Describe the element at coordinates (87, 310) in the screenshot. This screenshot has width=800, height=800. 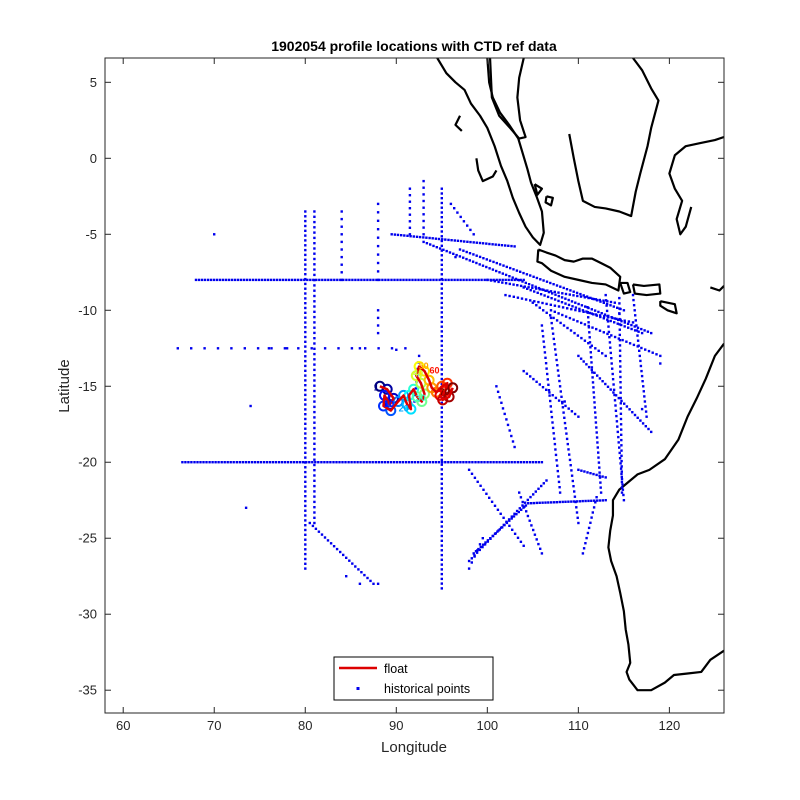
I see `y-tick-label: -10` at that location.